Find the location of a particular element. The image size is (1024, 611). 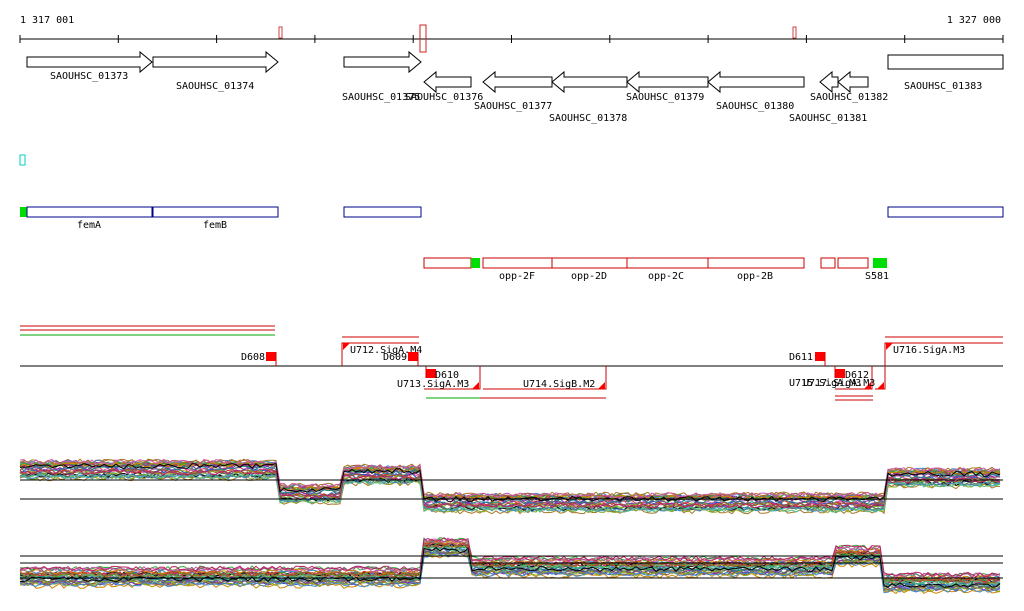

annotation-label: opp-2F is located at coordinates (517, 276).